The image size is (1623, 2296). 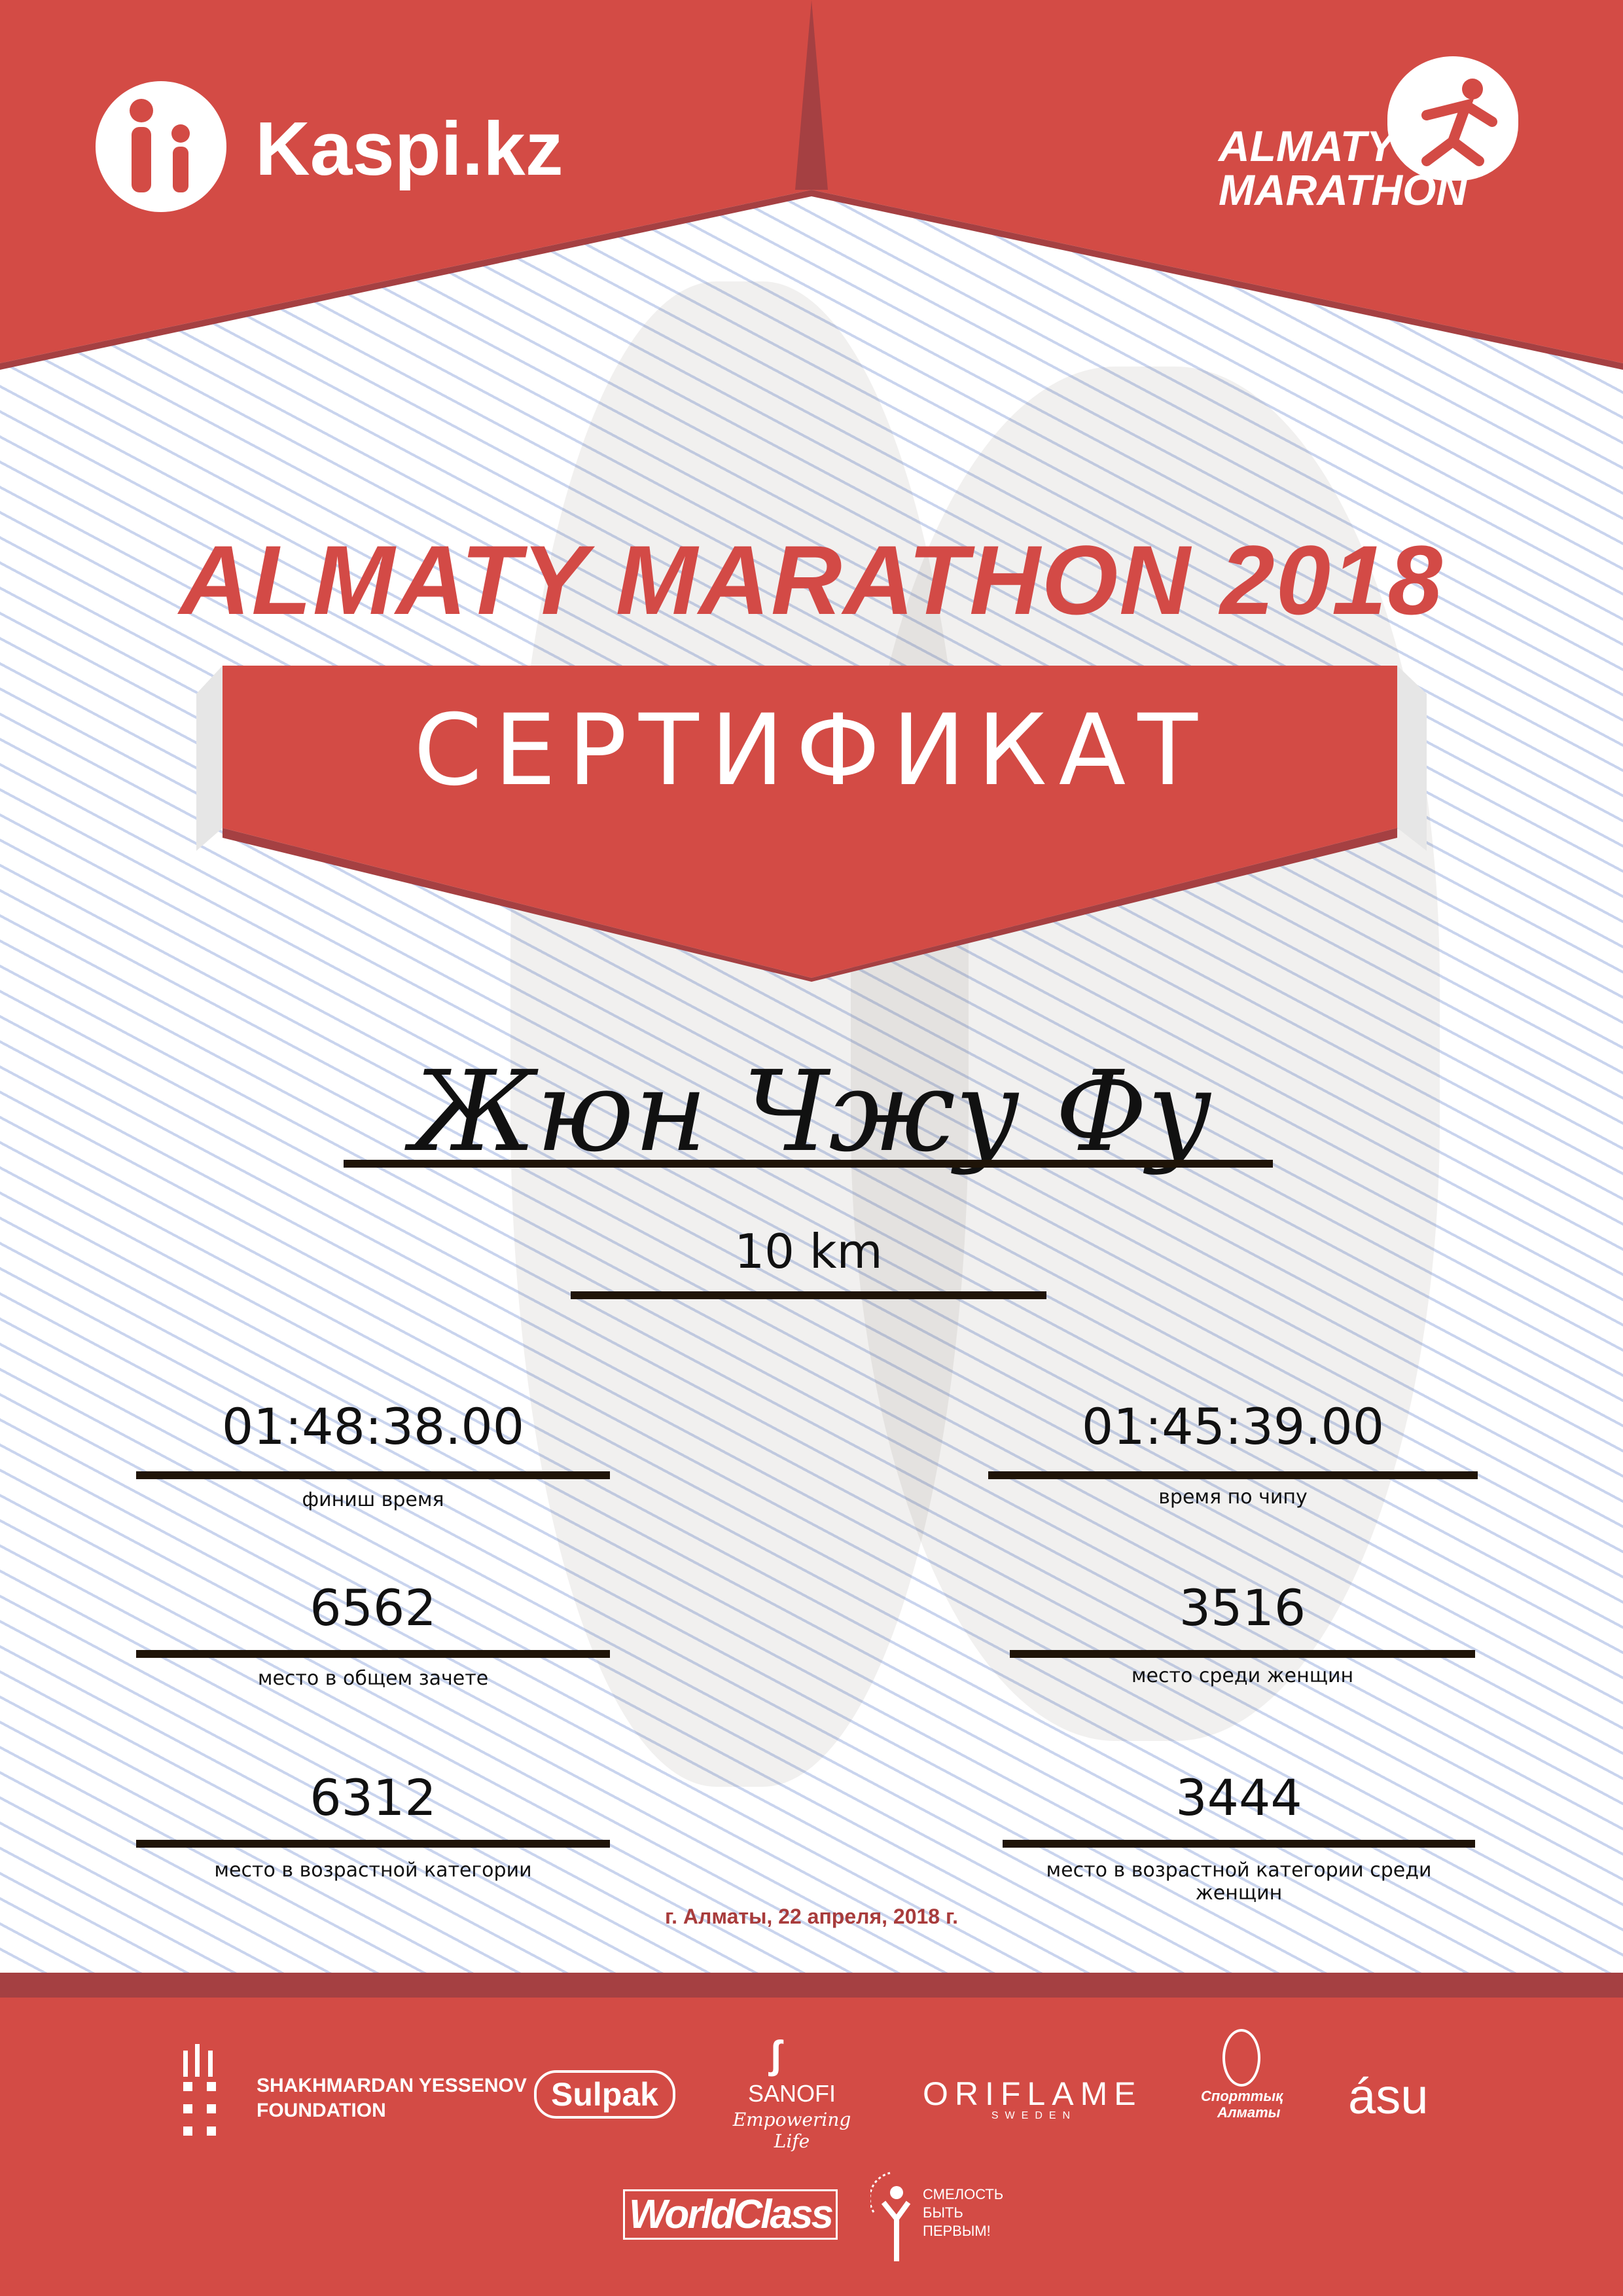 What do you see at coordinates (1034, 2115) in the screenshot?
I see `oriflame-sub: SWEDEN` at bounding box center [1034, 2115].